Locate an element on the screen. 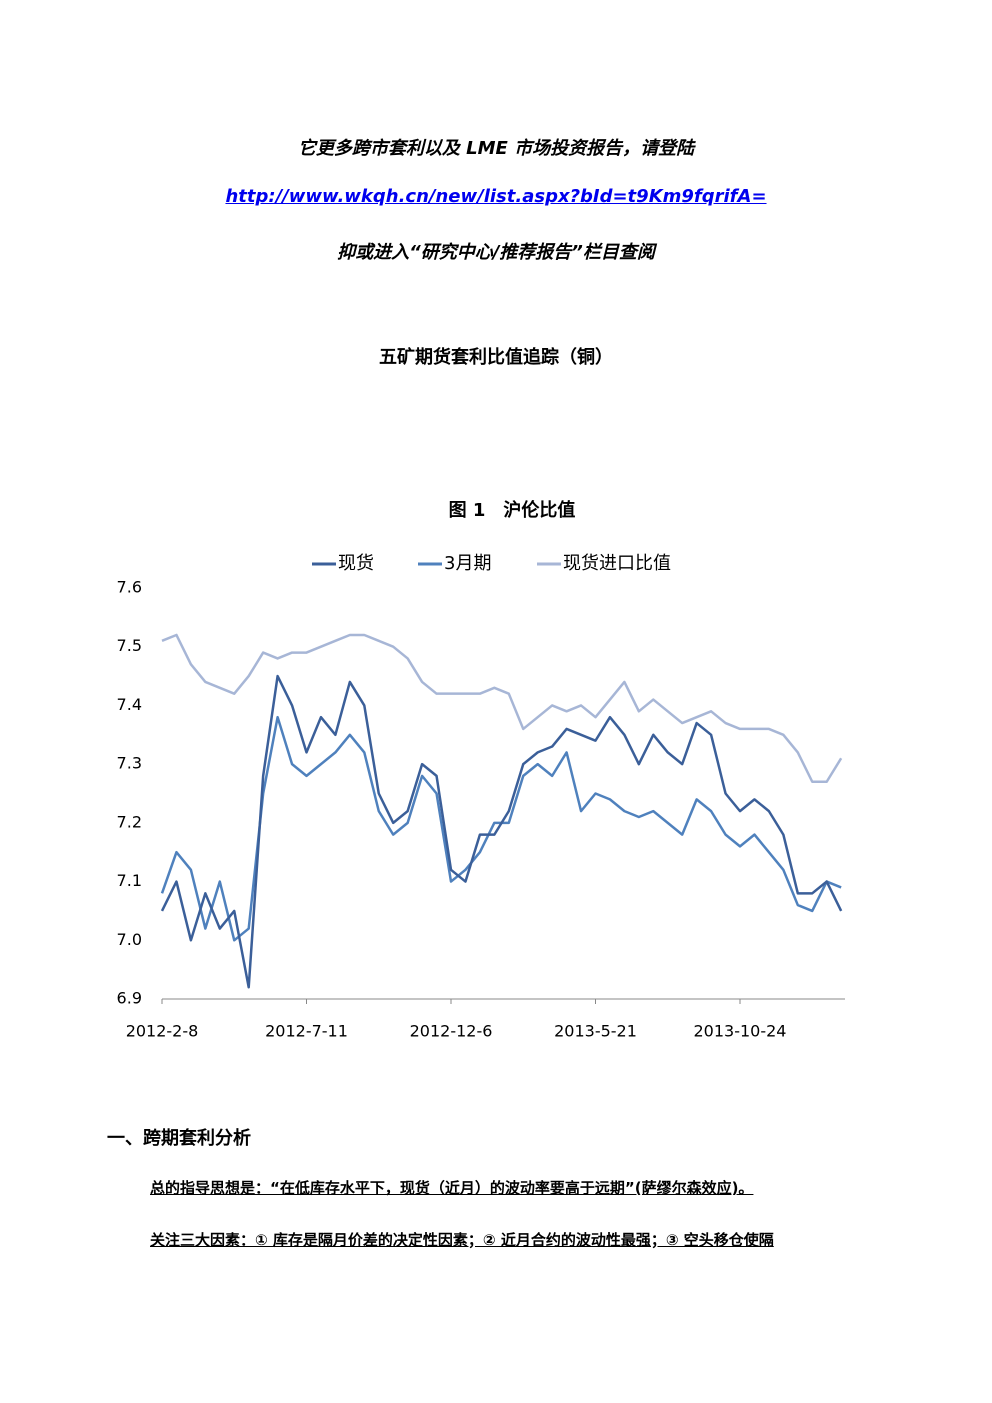 The height and width of the screenshot is (1403, 992). x-tick-label: 2012-2-8 is located at coordinates (162, 1031).